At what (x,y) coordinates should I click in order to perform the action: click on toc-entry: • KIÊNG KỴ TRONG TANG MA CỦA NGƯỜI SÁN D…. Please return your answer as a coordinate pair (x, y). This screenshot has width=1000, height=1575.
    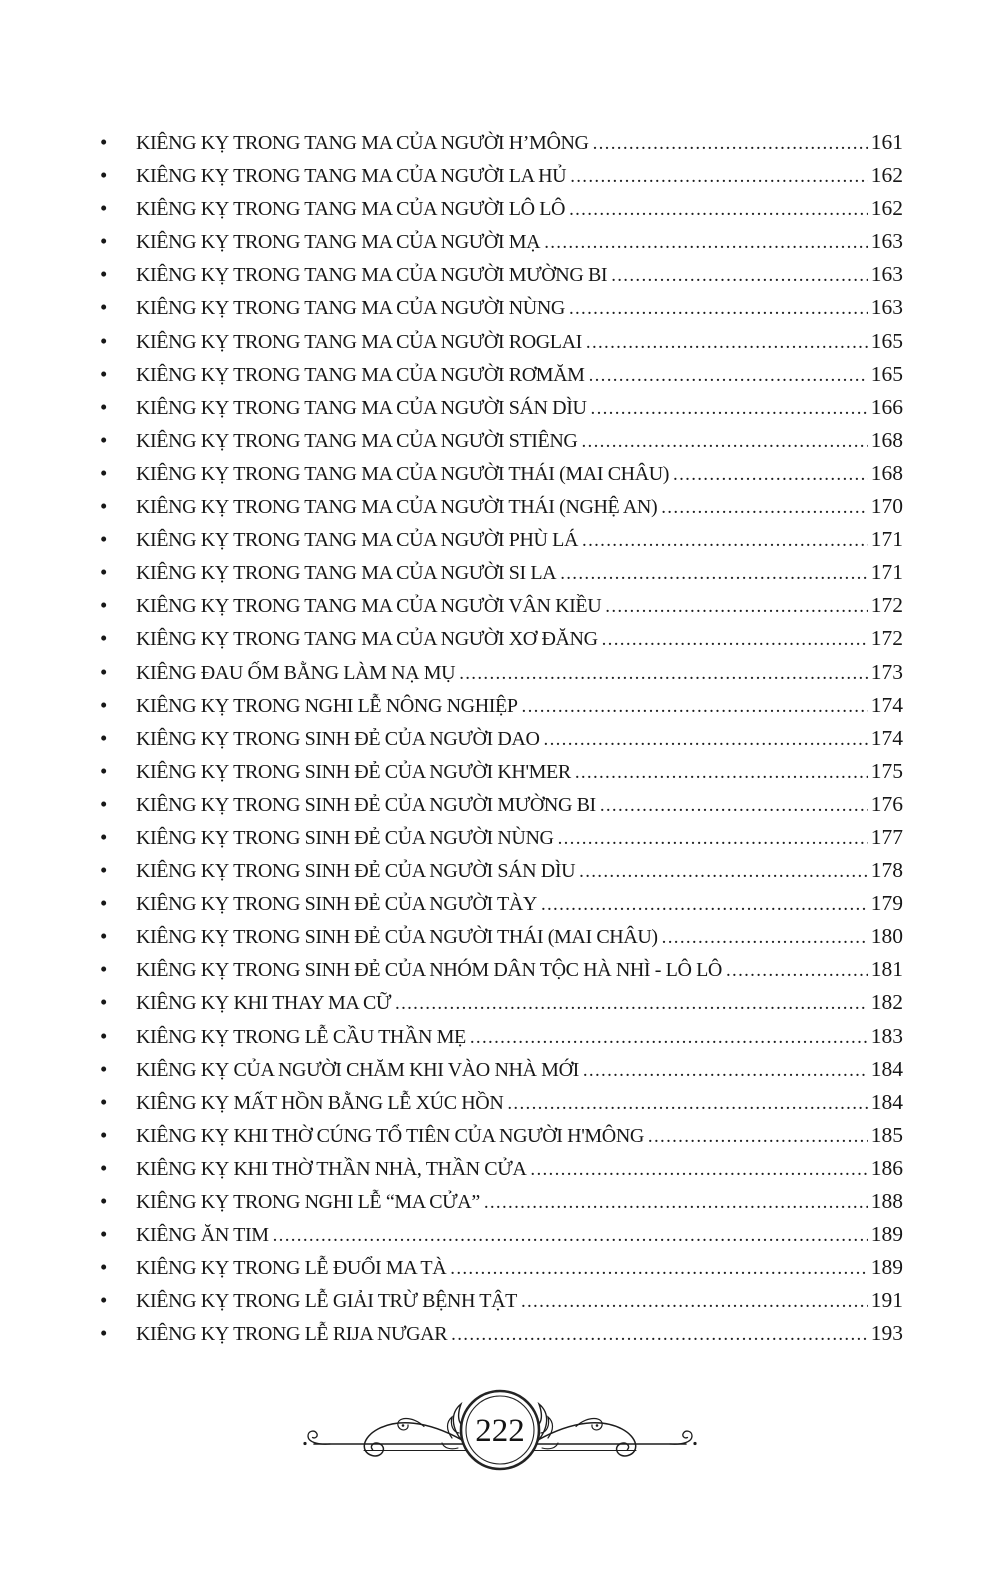
    Looking at the image, I should click on (500, 411).